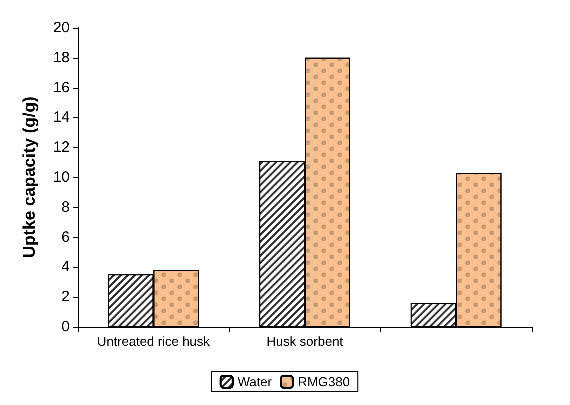  Describe the element at coordinates (66, 207) in the screenshot. I see `y-tick-label: 8` at that location.